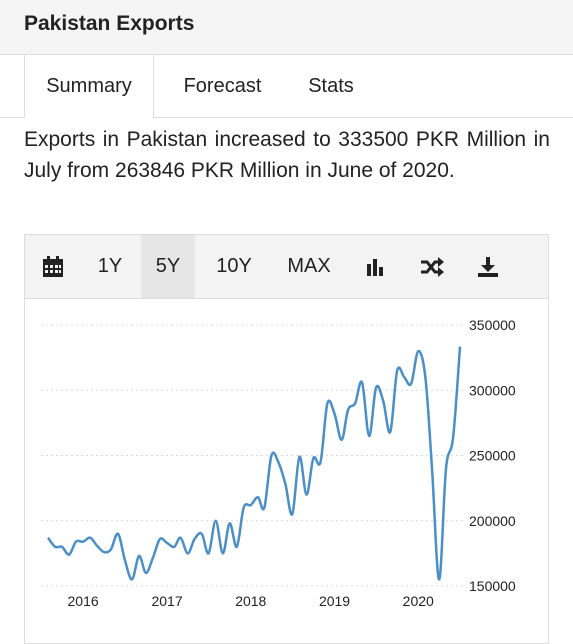 Image resolution: width=573 pixels, height=644 pixels. What do you see at coordinates (376, 266) in the screenshot?
I see `bar-chart-icon` at bounding box center [376, 266].